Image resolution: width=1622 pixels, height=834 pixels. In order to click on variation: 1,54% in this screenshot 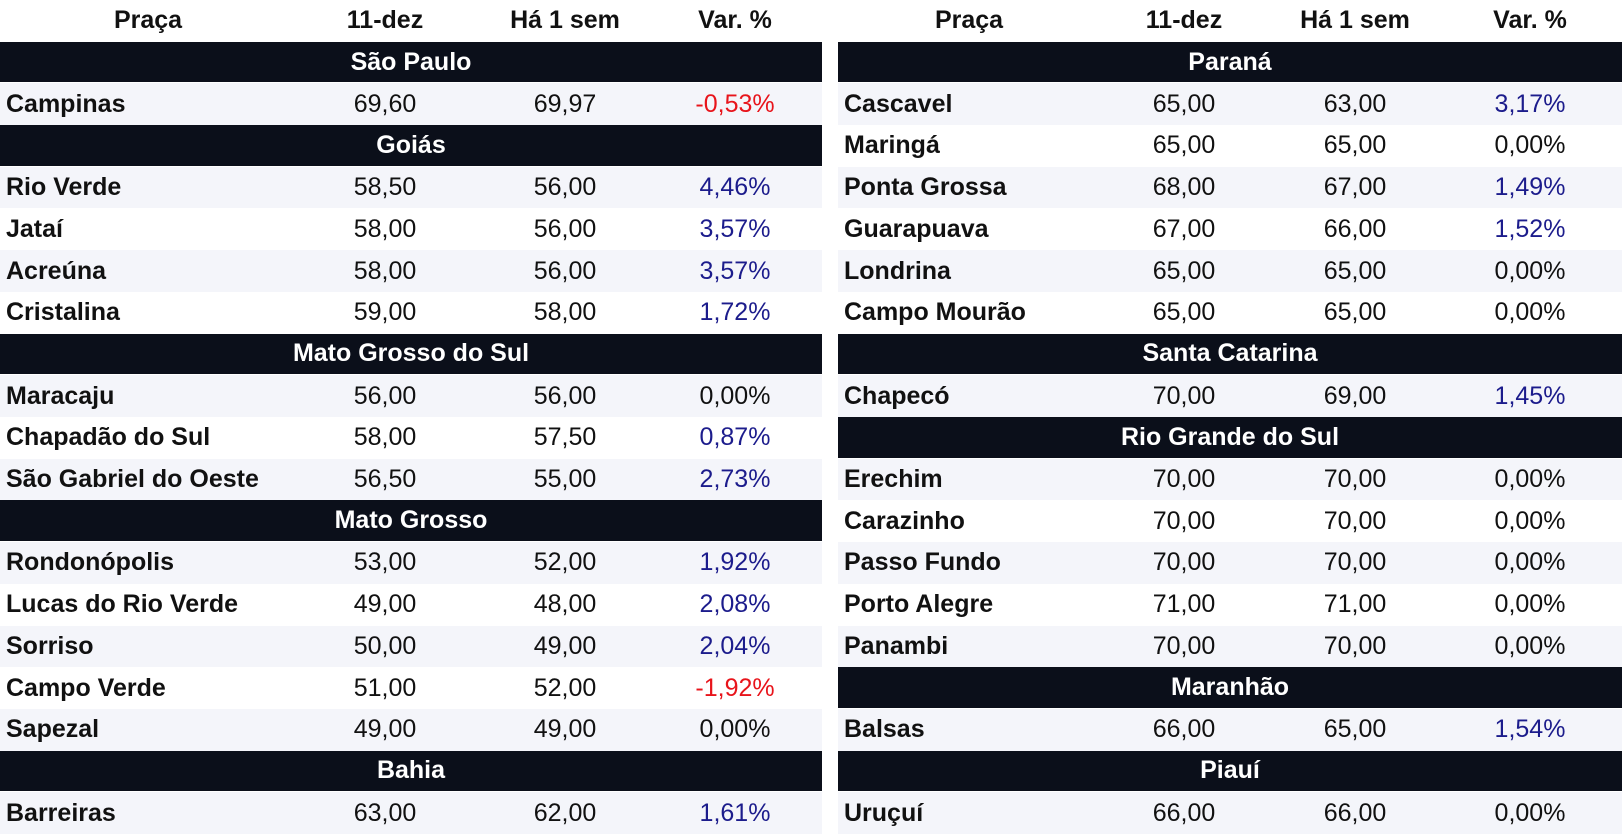, I will do `click(1530, 729)`.